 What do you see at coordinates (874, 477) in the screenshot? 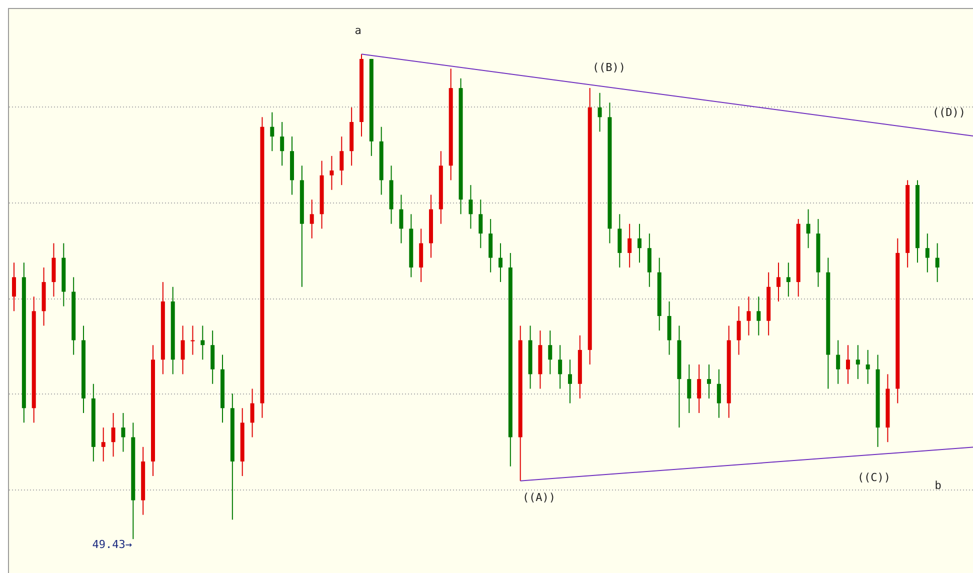
I see `annotation: ((C))` at bounding box center [874, 477].